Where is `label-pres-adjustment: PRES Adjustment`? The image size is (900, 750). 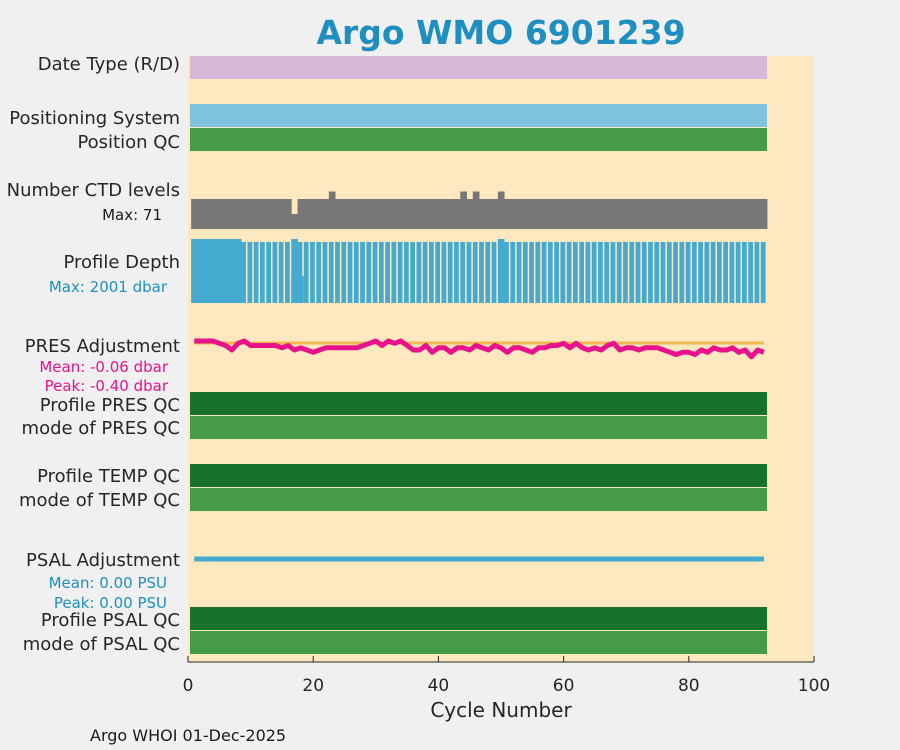 label-pres-adjustment: PRES Adjustment is located at coordinates (102, 346).